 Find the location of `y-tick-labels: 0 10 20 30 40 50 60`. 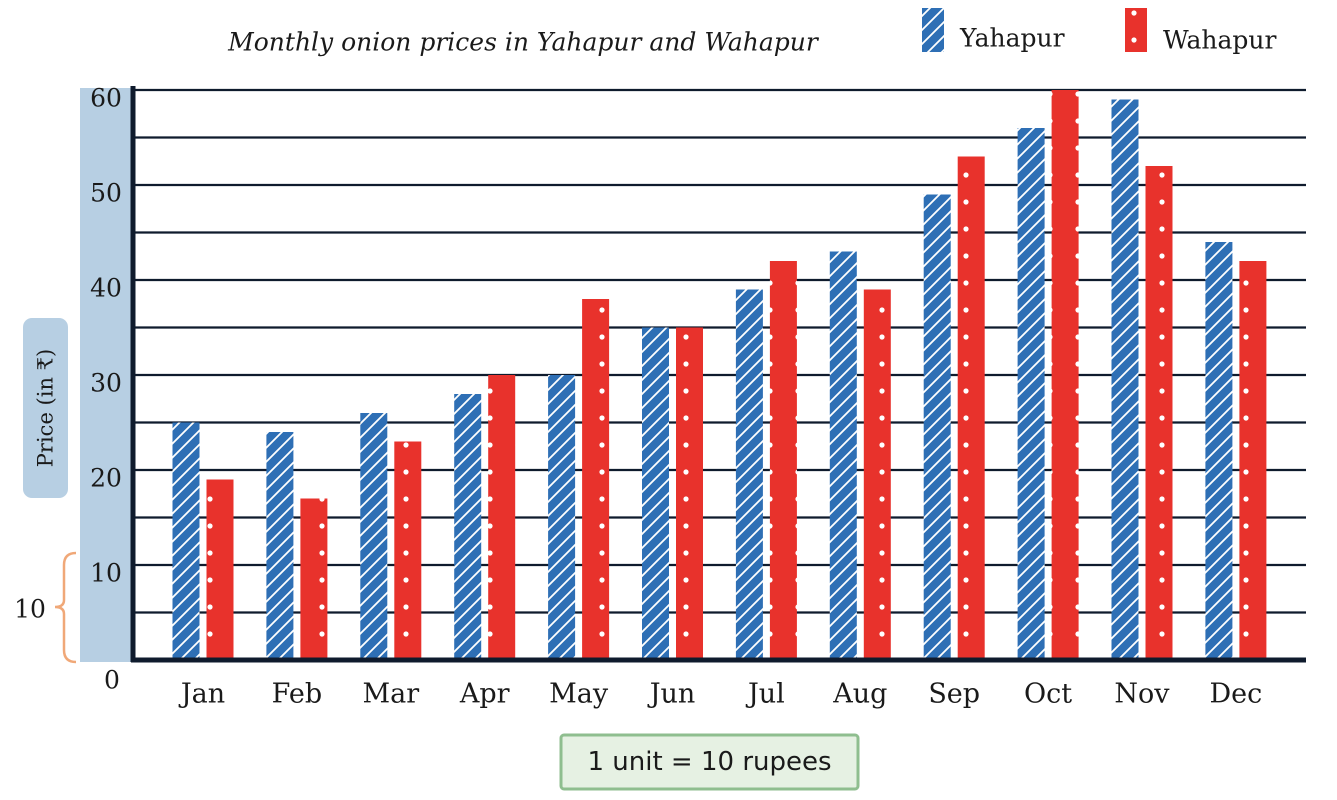

y-tick-labels: 0 10 20 30 40 50 60 is located at coordinates (106, 389).